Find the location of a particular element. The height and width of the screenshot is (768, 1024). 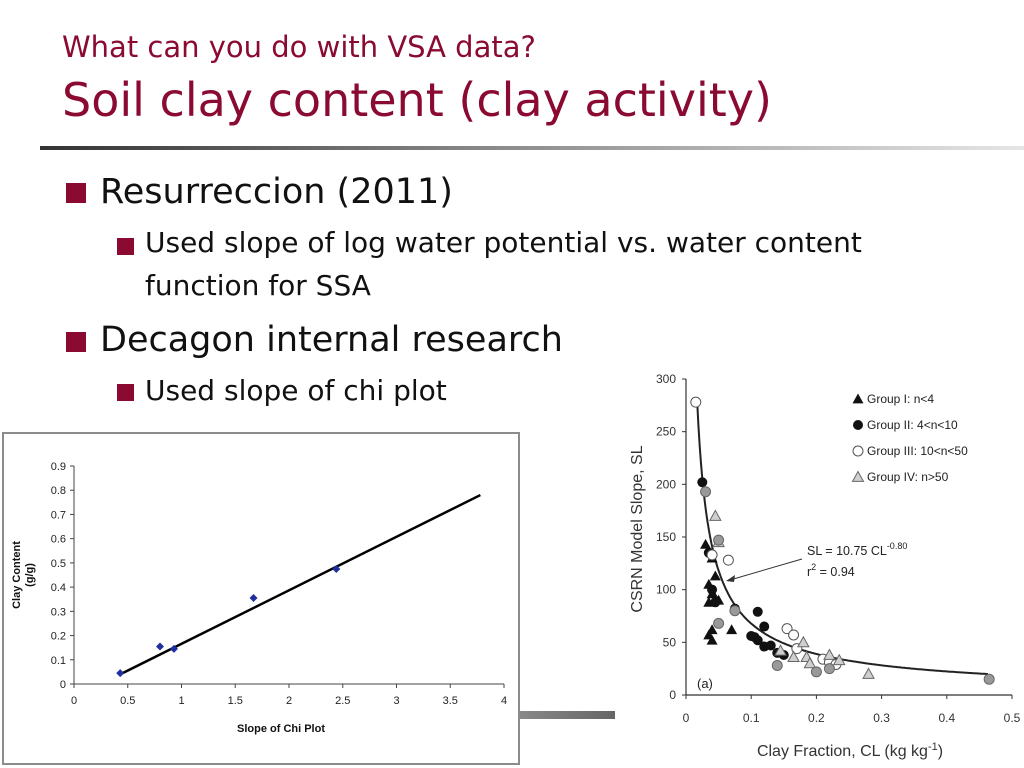

y-tick-label: 0.2 is located at coordinates (58, 637).